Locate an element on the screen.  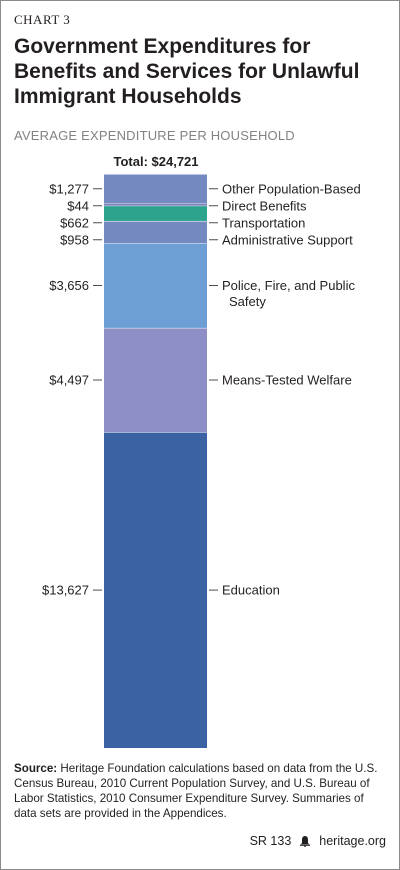
site-link: heritage.org is located at coordinates (352, 841).